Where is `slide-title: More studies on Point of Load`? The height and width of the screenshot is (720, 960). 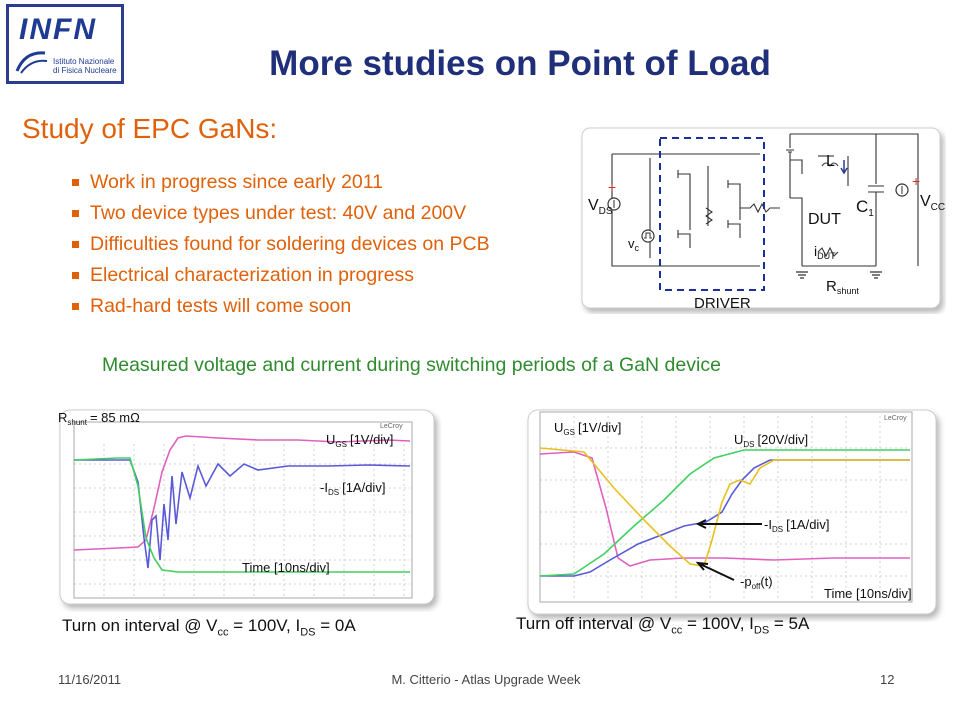
slide-title: More studies on Point of Load is located at coordinates (520, 63).